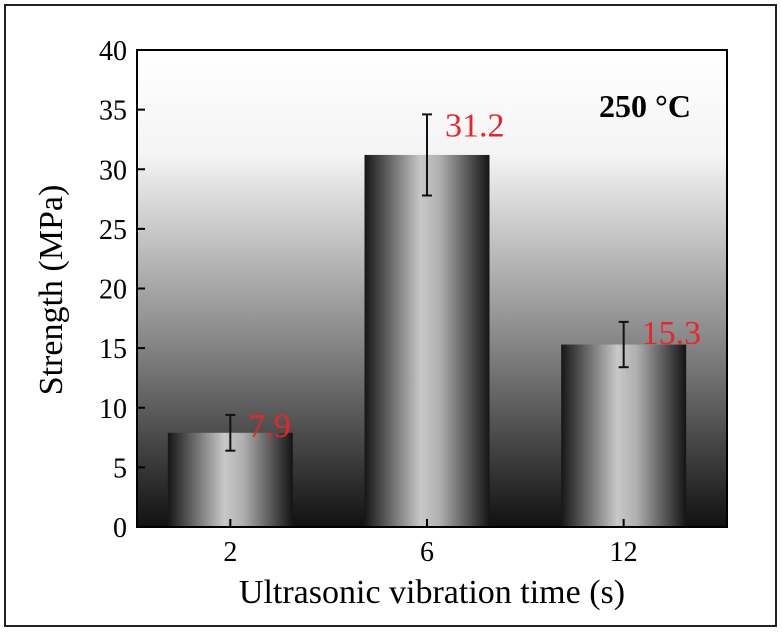  I want to click on y-tick-label: 20, so click(113, 290).